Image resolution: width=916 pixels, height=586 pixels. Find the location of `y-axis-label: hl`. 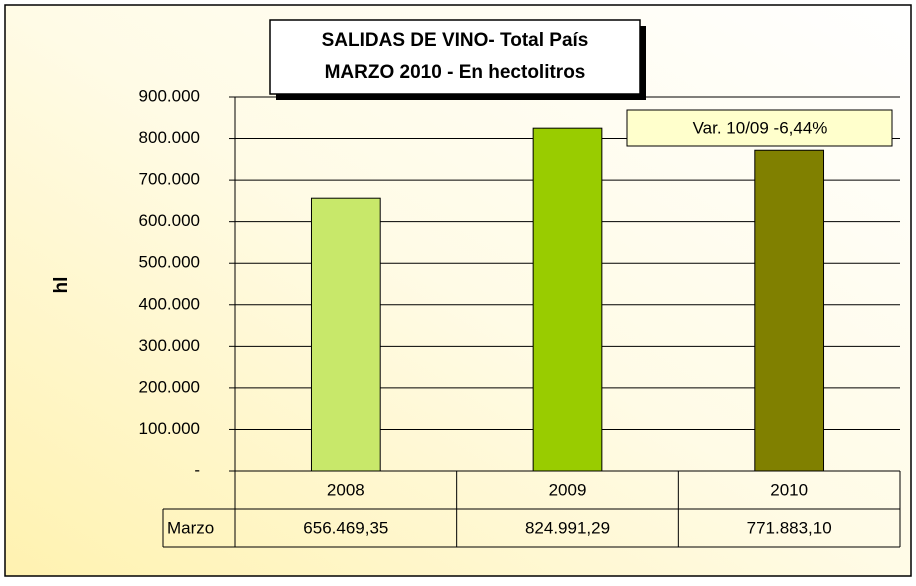

y-axis-label: hl is located at coordinates (61, 285).